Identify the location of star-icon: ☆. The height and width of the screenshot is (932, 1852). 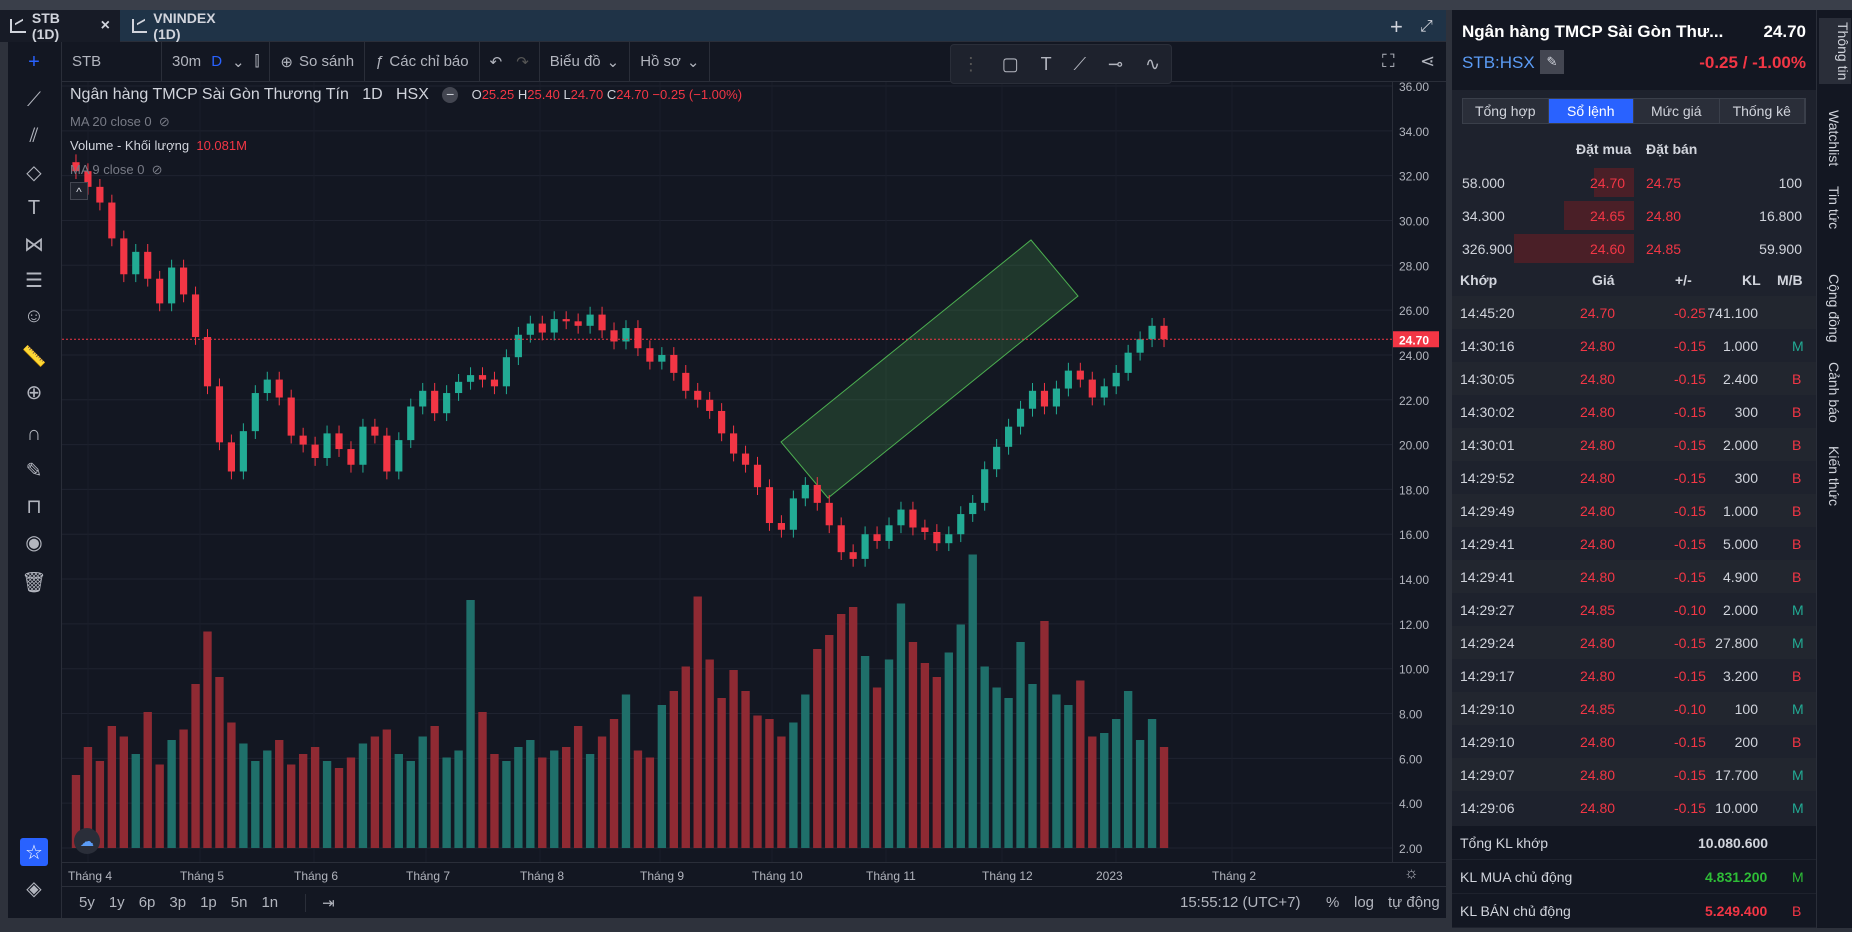
(34, 852).